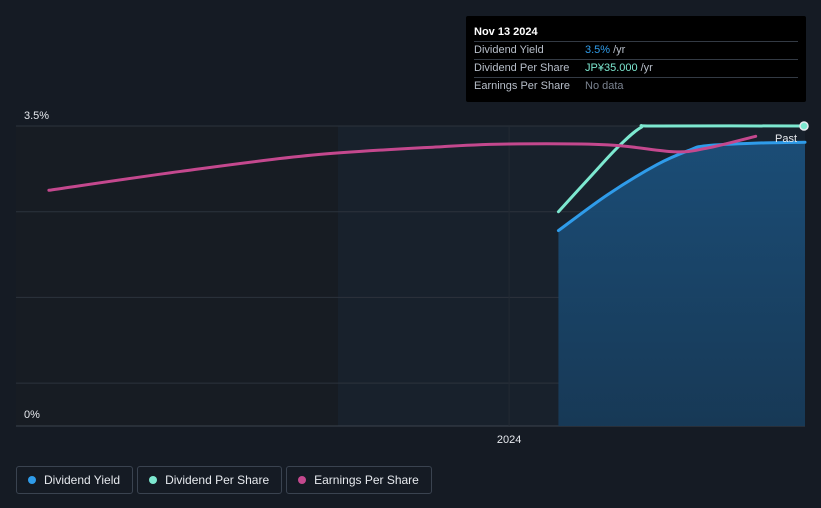 This screenshot has height=508, width=821. What do you see at coordinates (82, 480) in the screenshot?
I see `legend-label: Dividend Yield` at bounding box center [82, 480].